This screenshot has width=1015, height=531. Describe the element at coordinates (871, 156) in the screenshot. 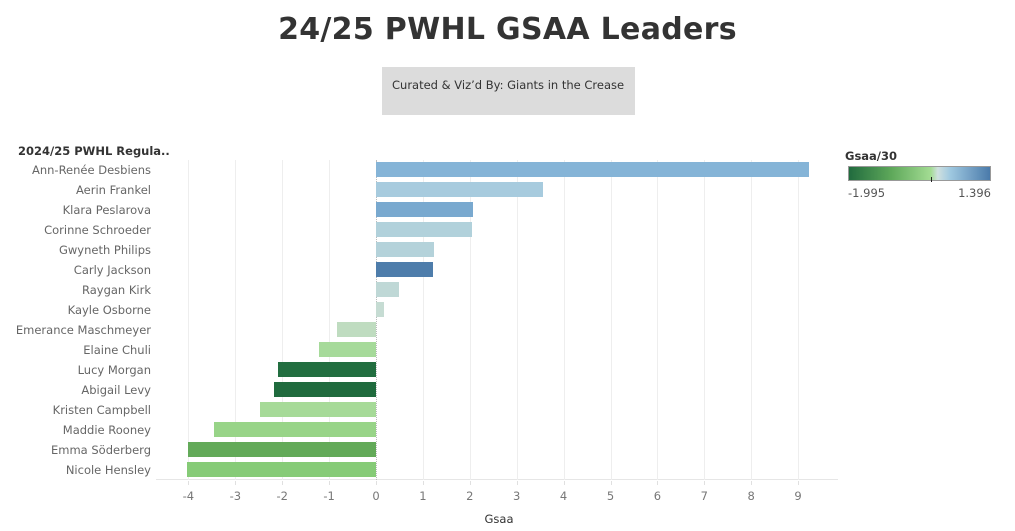

I see `legend-title: Gsaa/30` at that location.